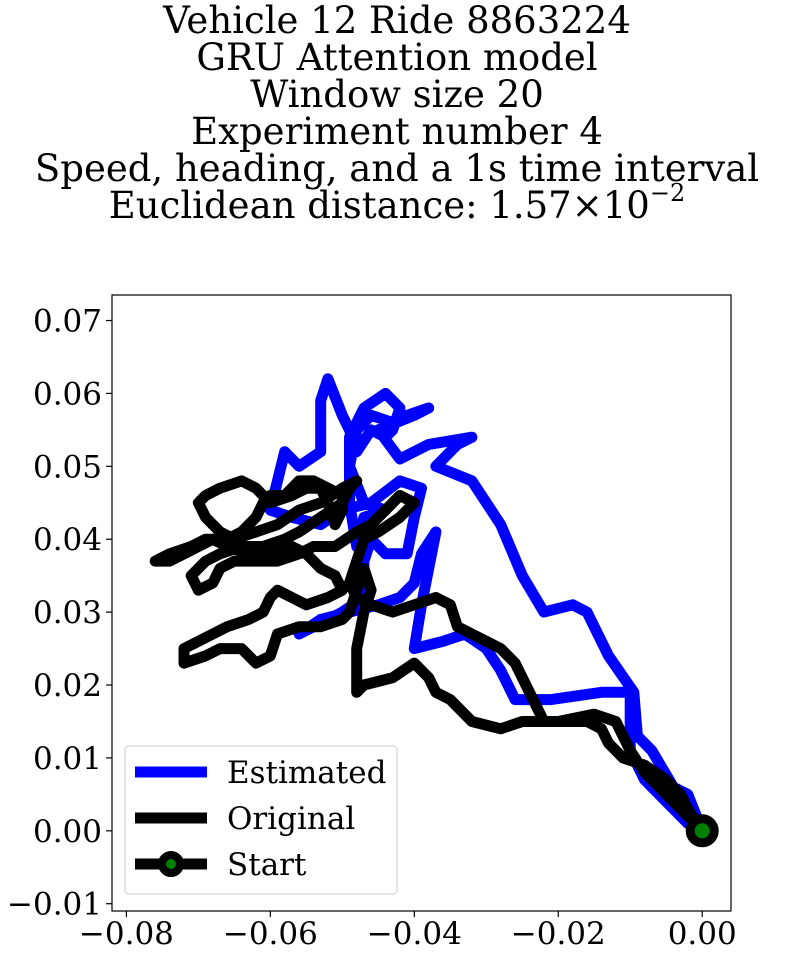 The image size is (794, 957). Describe the element at coordinates (67, 686) in the screenshot. I see `y-tick-label: 0.02` at that location.